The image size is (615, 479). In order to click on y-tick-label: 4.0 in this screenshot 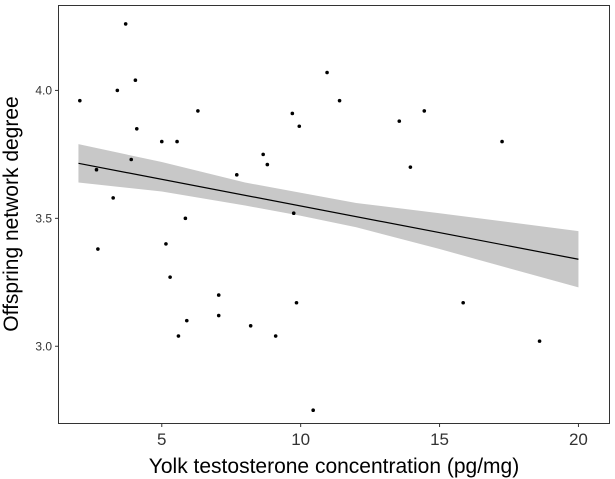, I will do `click(43, 90)`.